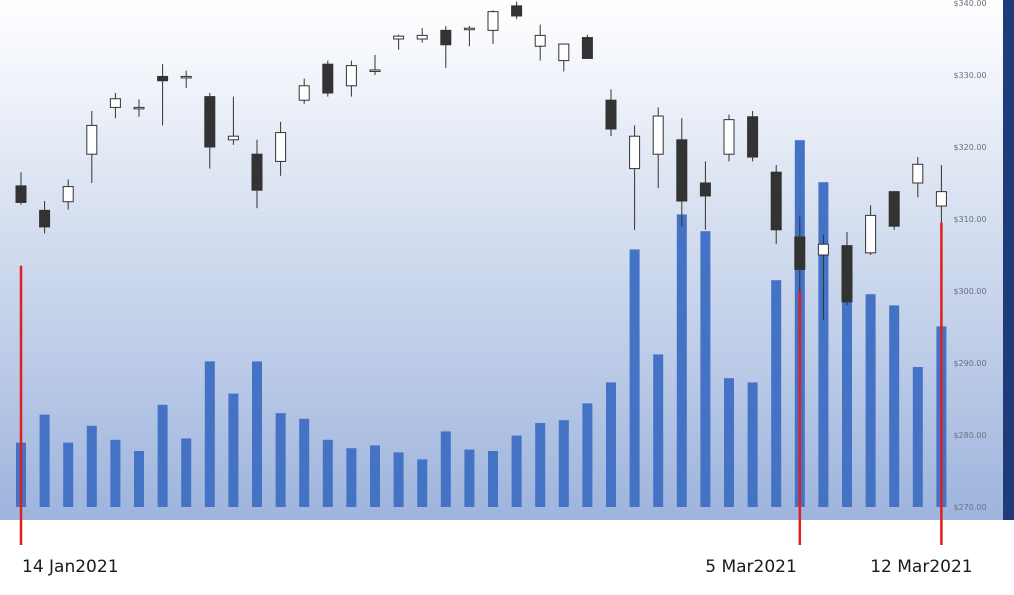 Image resolution: width=1014 pixels, height=595 pixels. I want to click on y-tick-label: $270.00, so click(969, 507).